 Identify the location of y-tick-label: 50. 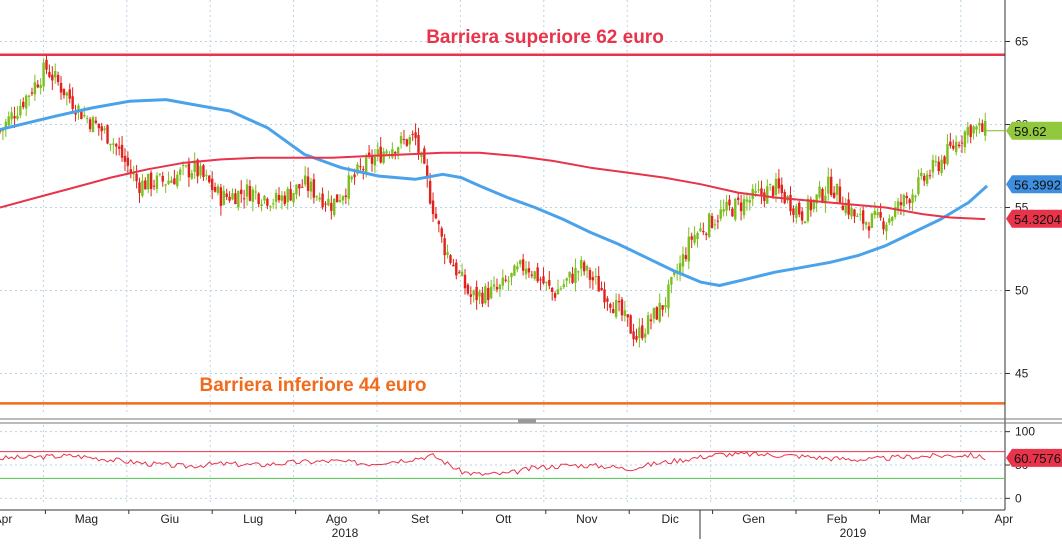
(1022, 291).